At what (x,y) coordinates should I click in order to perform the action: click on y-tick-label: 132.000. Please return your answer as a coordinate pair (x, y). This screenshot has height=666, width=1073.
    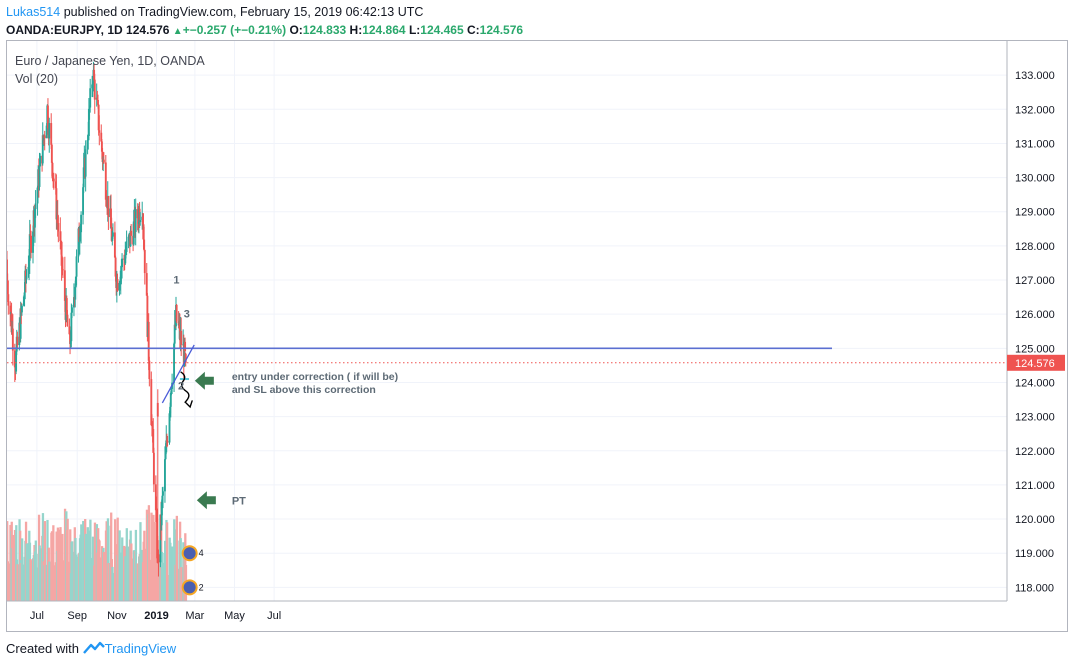
    Looking at the image, I should click on (1035, 110).